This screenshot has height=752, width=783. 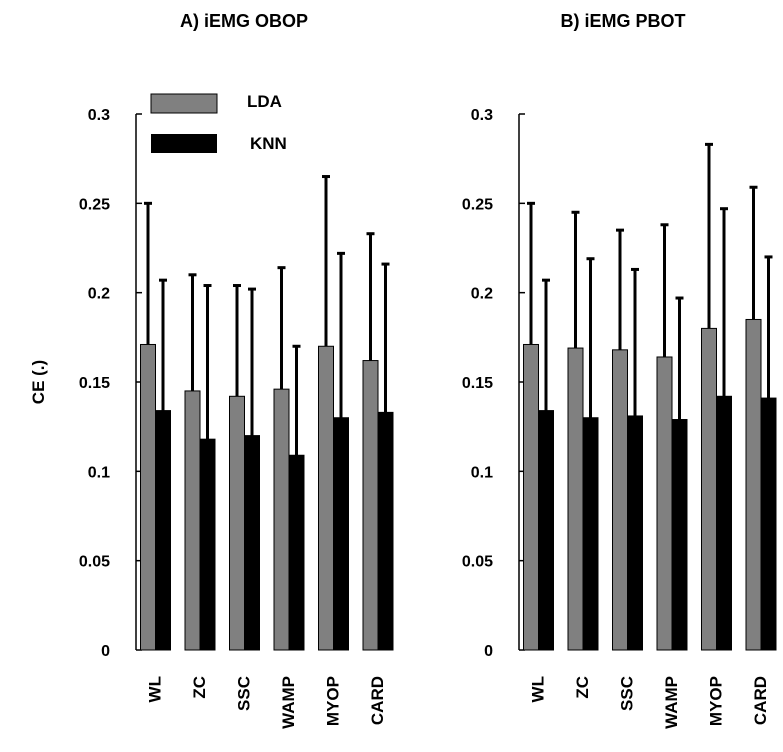 What do you see at coordinates (184, 103) in the screenshot?
I see `legend-swatch-lda` at bounding box center [184, 103].